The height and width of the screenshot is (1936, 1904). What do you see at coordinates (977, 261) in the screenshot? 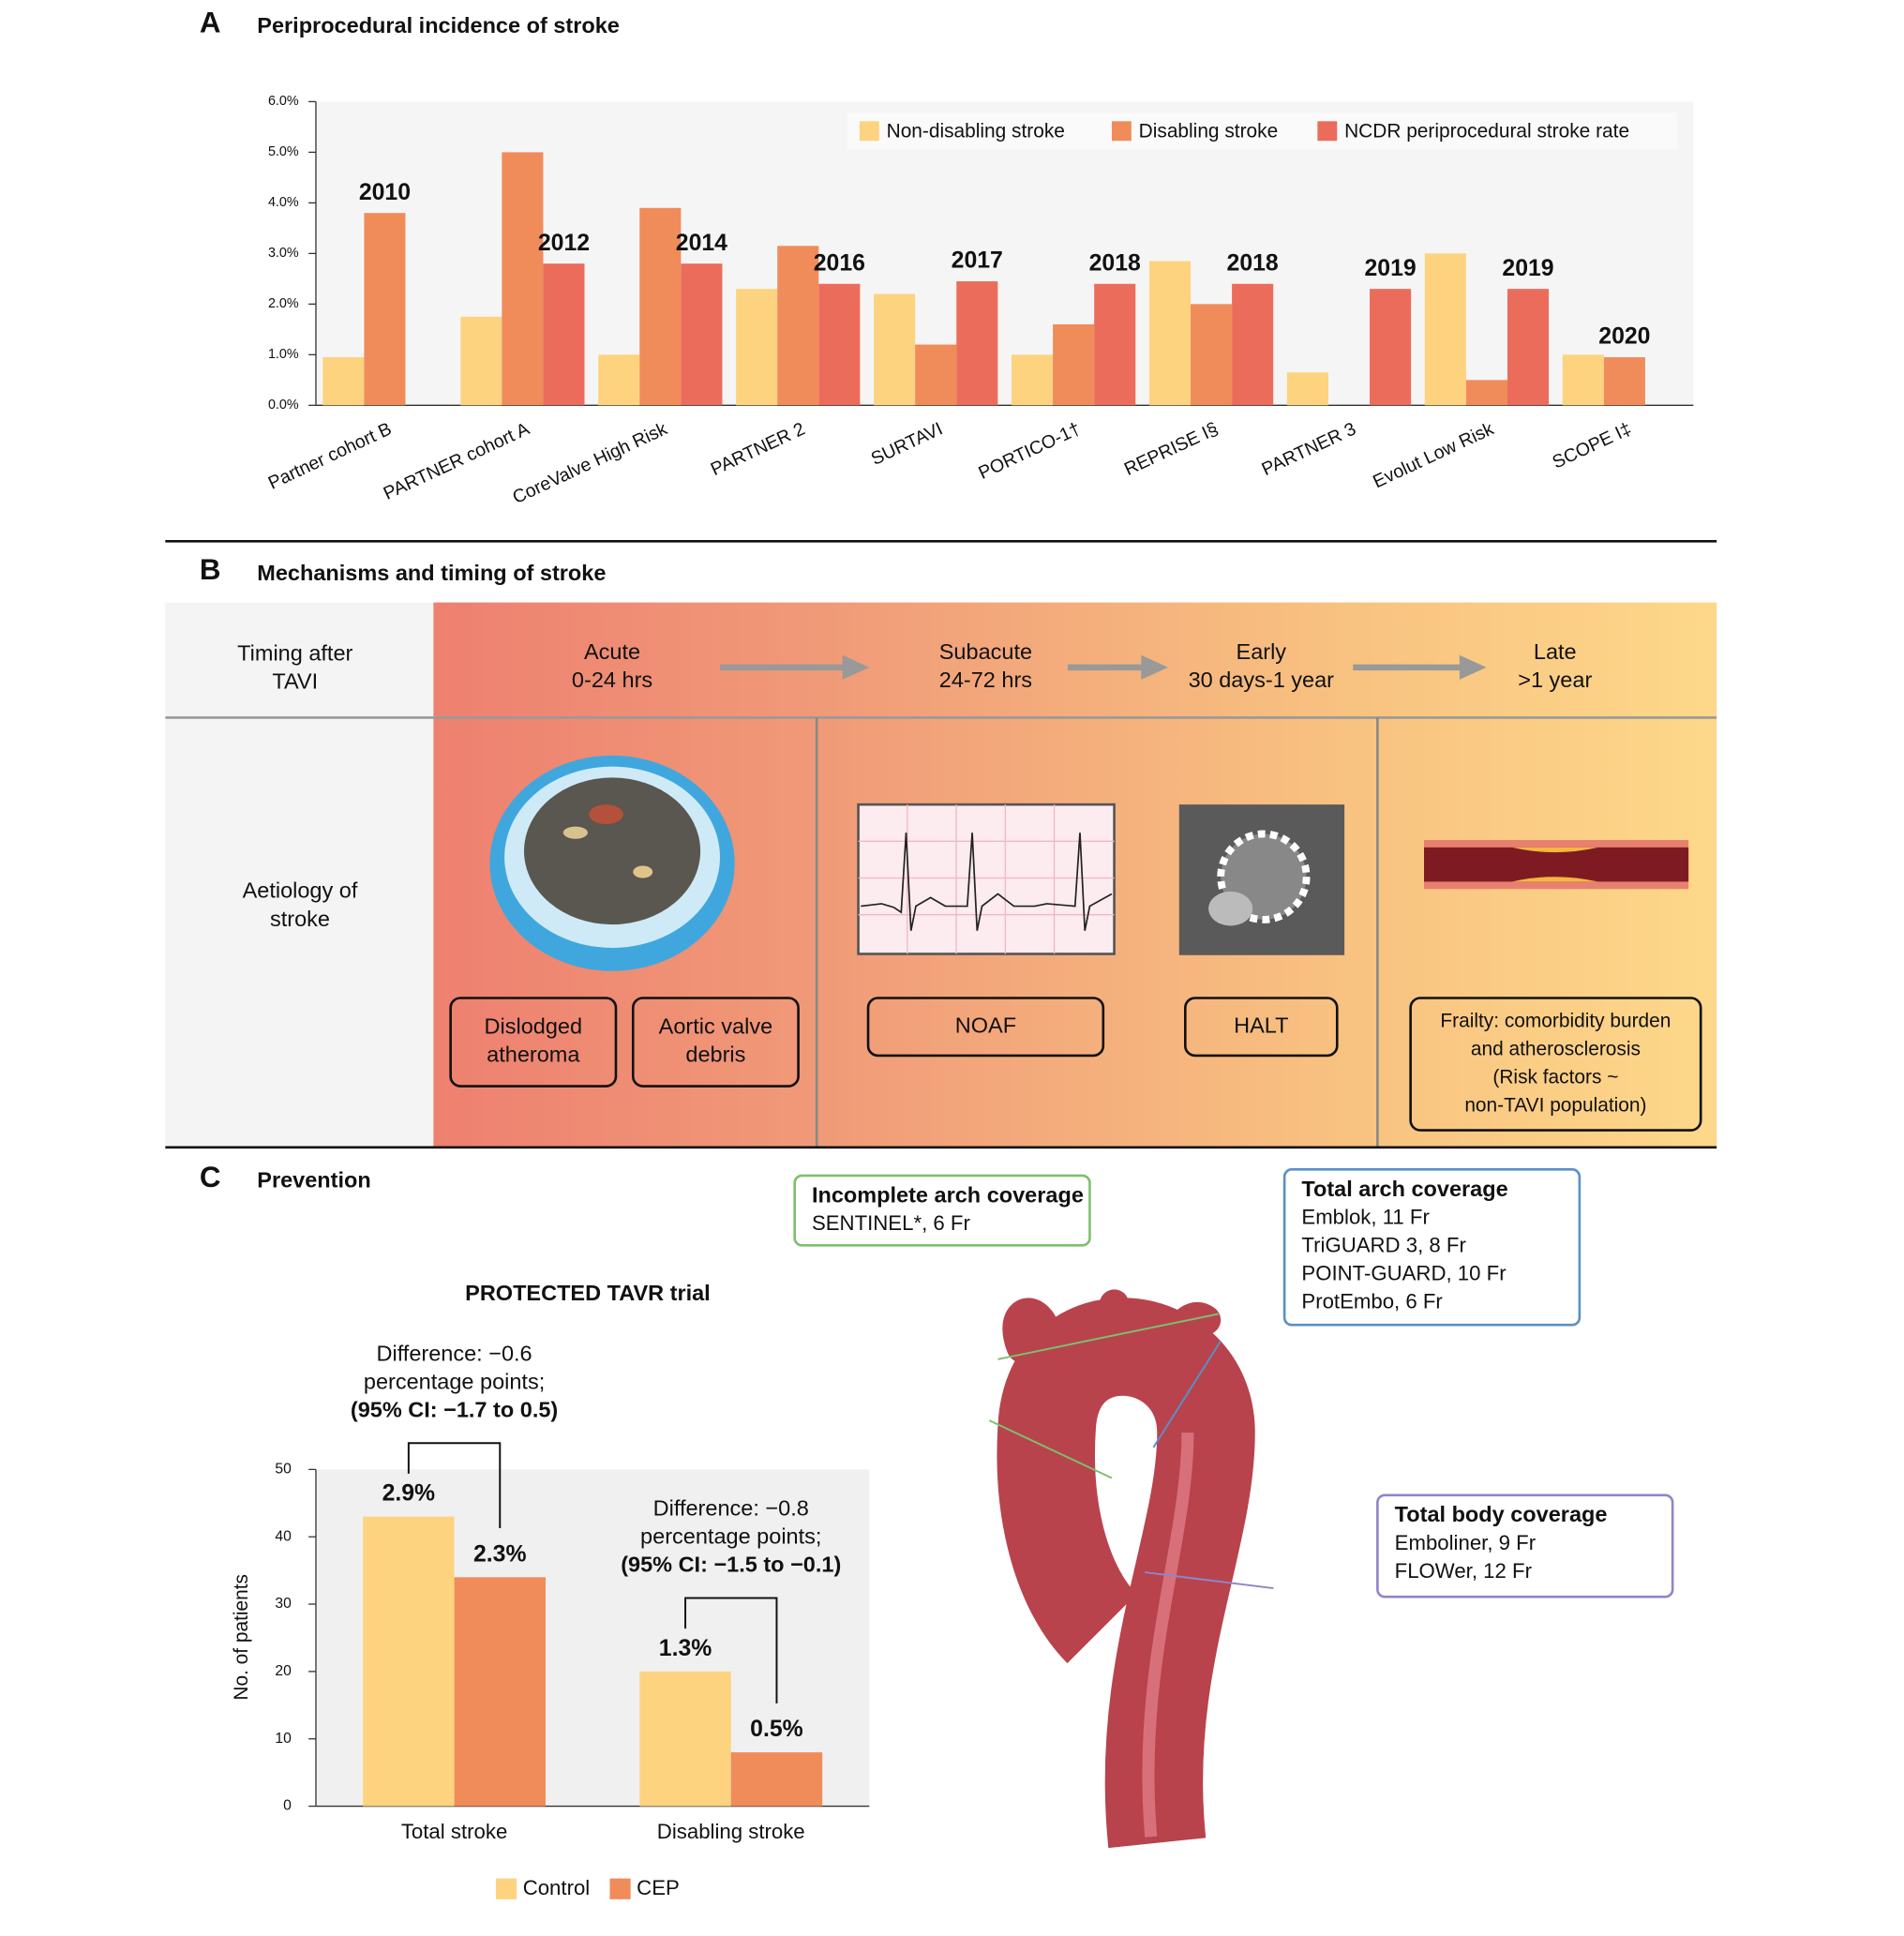
I see `year-label: 2017` at bounding box center [977, 261].